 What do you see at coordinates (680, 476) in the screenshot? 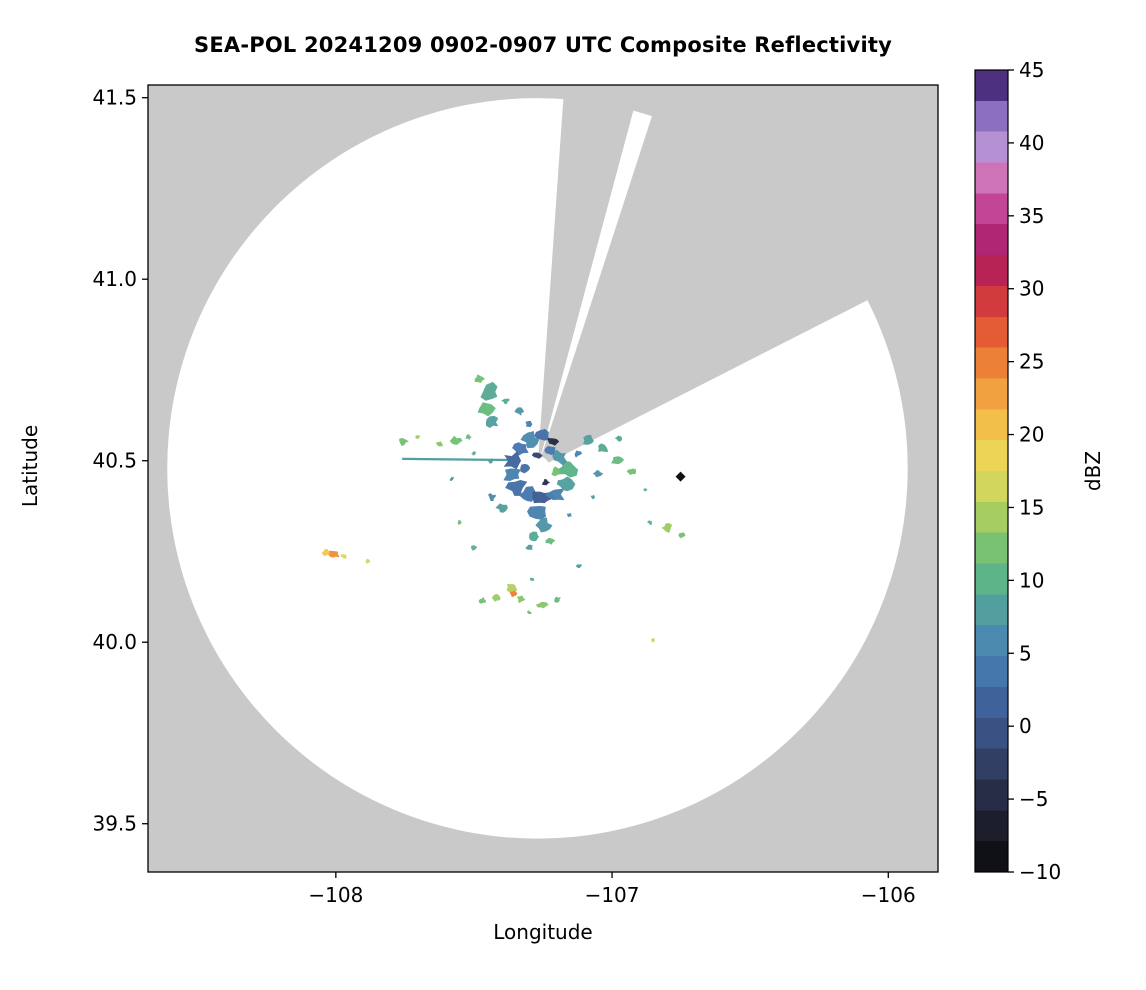
I see `diamond-marker` at bounding box center [680, 476].